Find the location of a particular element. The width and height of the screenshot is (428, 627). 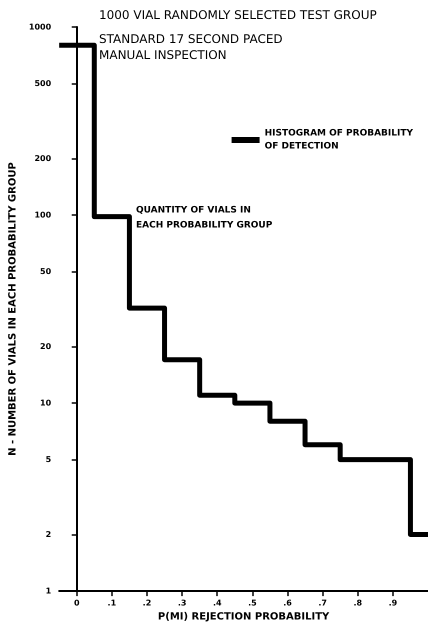

y-axis-title: N - NUMBER OF VIALS IN EACH PROBABILITY GROUP is located at coordinates (13, 309).